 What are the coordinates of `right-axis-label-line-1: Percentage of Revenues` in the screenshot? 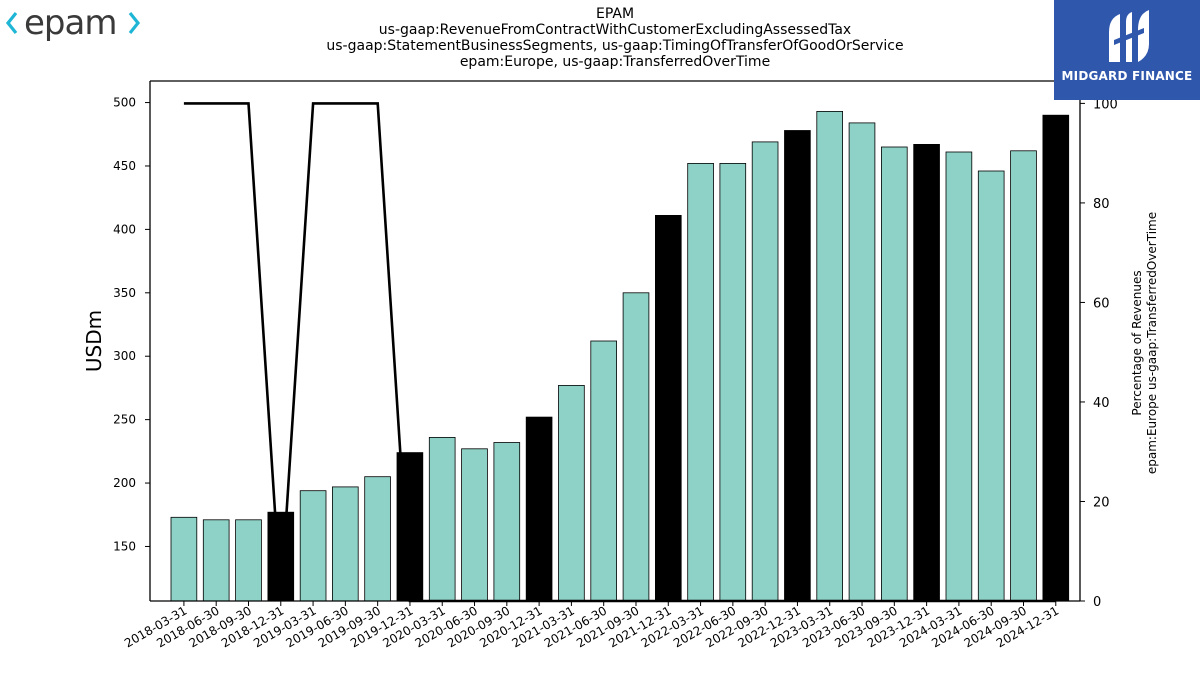 It's located at (1137, 342).